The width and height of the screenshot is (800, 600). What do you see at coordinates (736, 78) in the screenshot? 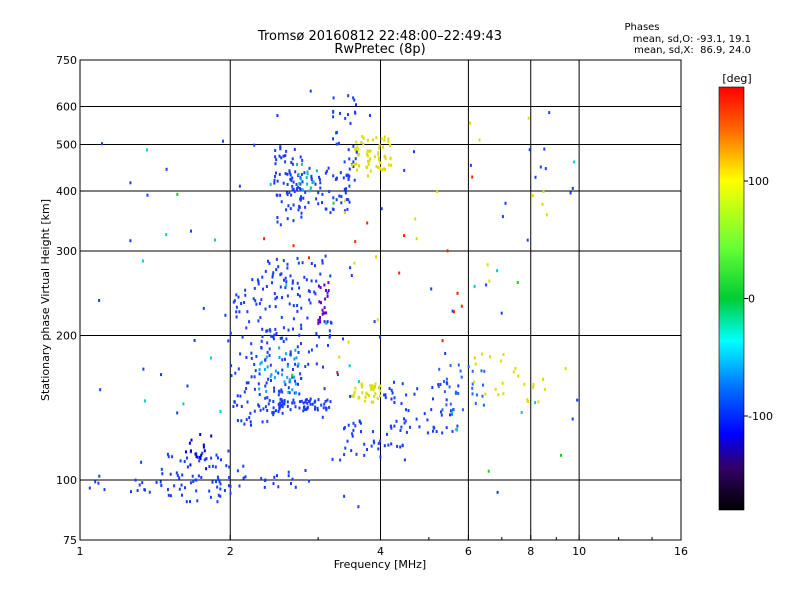
I see `colorbar-label: [deg]` at bounding box center [736, 78].